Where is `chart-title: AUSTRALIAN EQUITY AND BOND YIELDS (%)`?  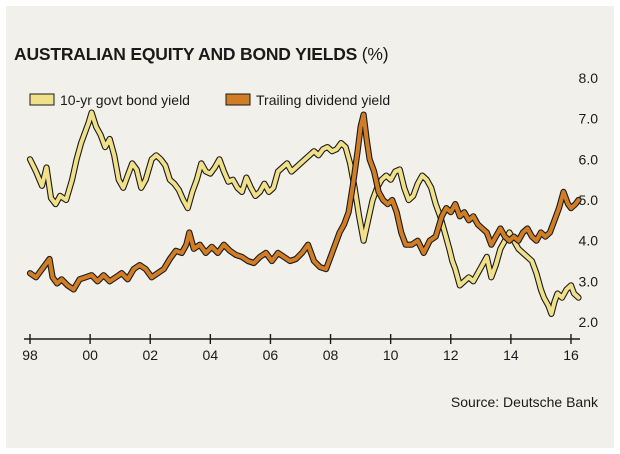 chart-title: AUSTRALIAN EQUITY AND BOND YIELDS (%) is located at coordinates (201, 54).